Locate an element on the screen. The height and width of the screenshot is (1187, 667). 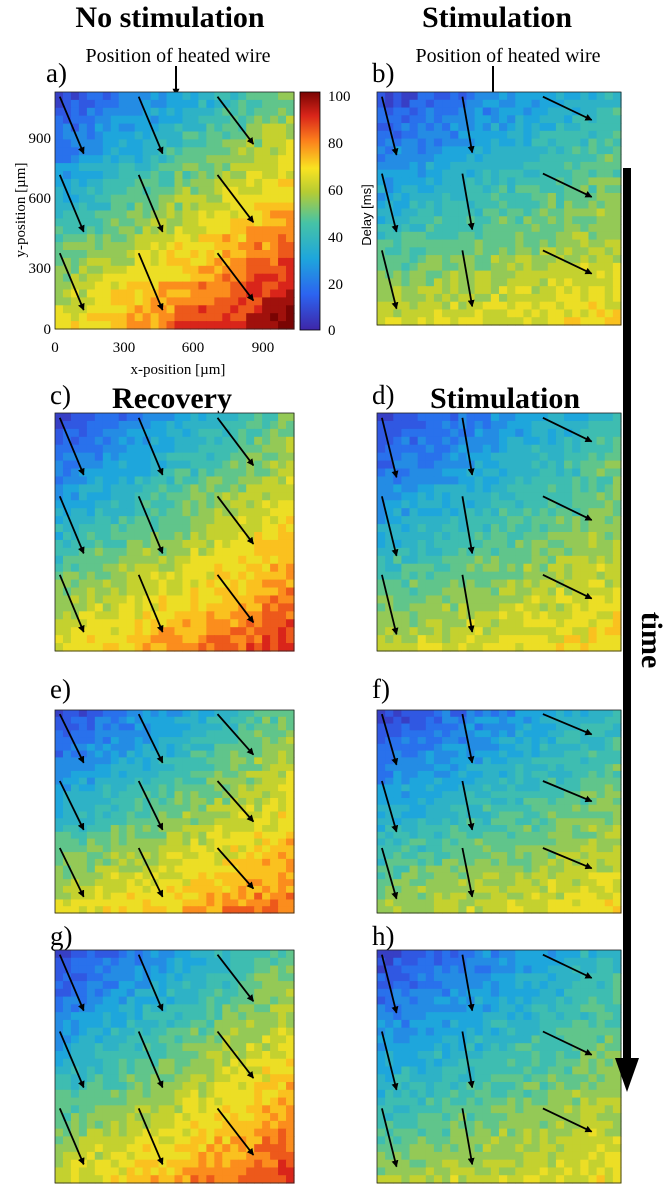
direction-arrow is located at coordinates (71, 281).